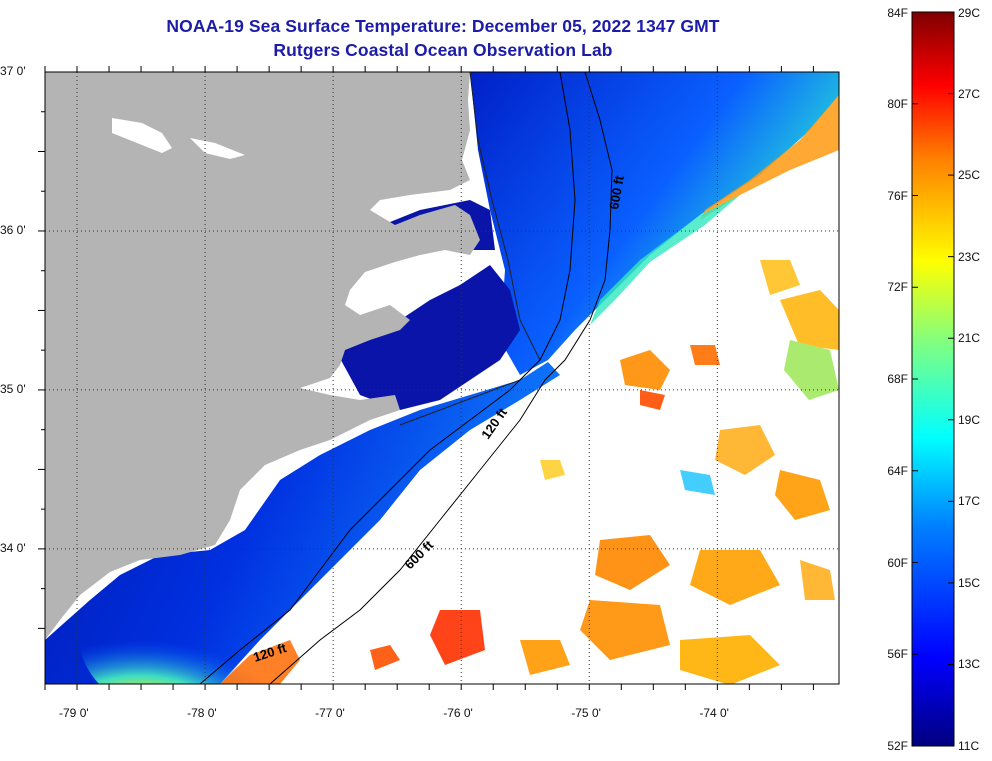  Describe the element at coordinates (458, 713) in the screenshot. I see `lon-tick-label: -76 0'` at that location.